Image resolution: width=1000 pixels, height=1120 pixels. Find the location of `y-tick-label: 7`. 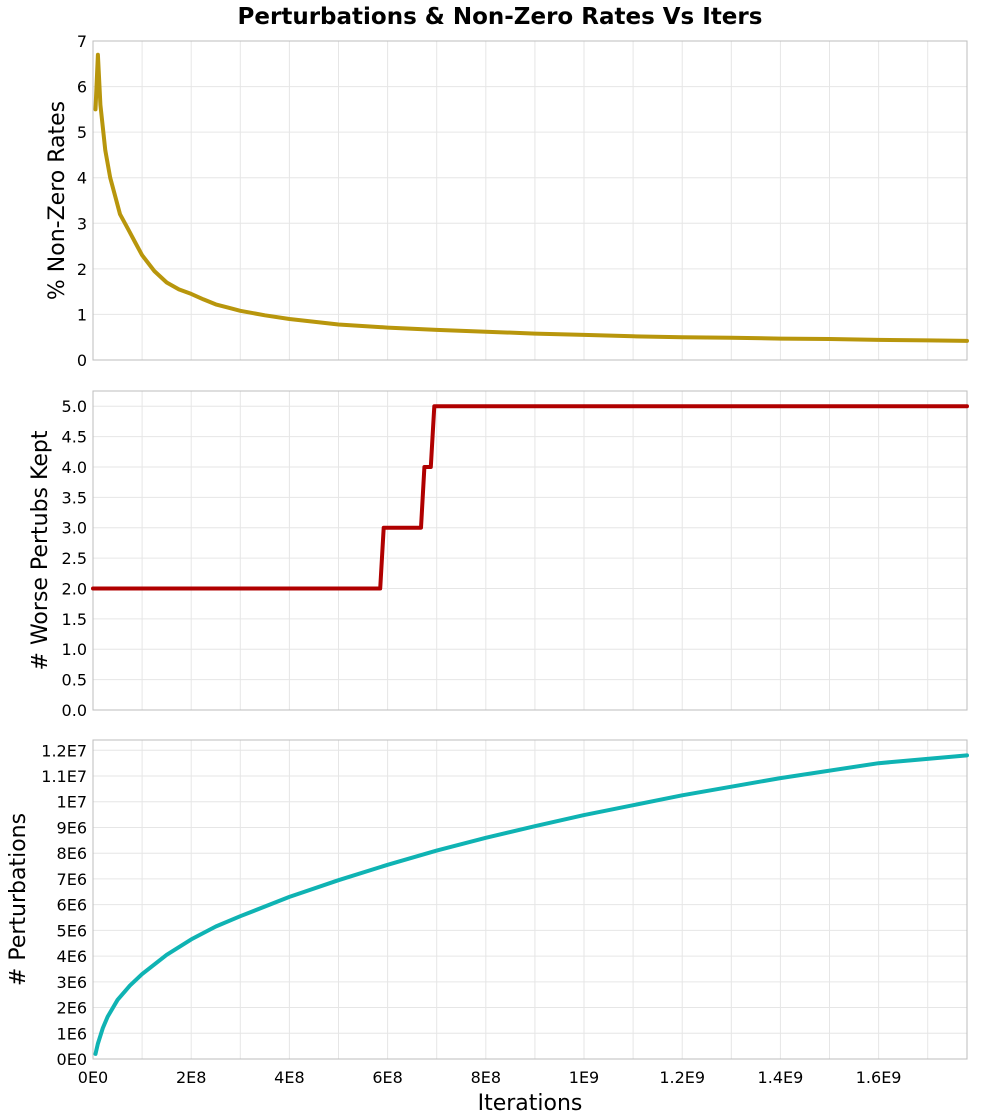

y-tick-label: 7 is located at coordinates (82, 41).